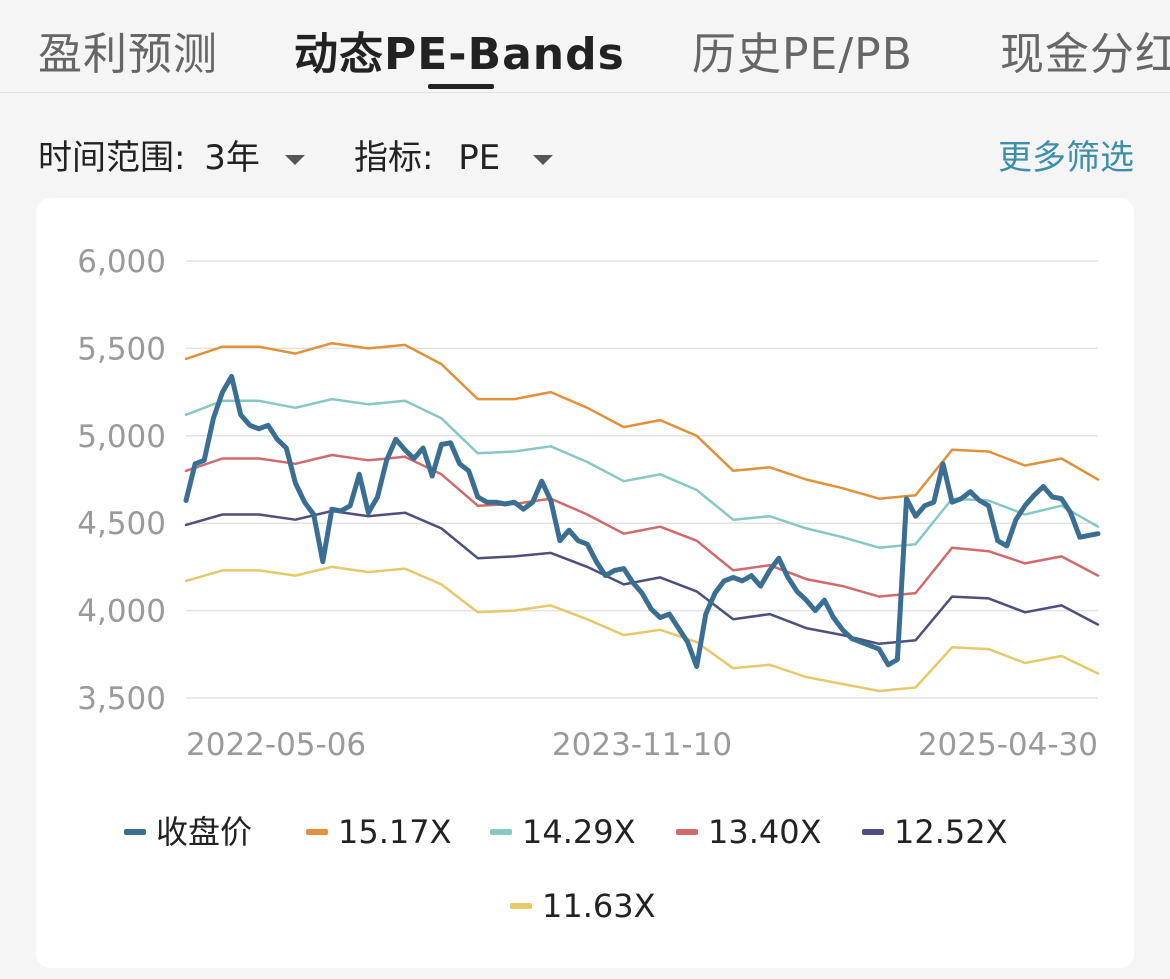 Image resolution: width=1170 pixels, height=979 pixels. I want to click on tab-bar: 盈利预测 动态PE-Bands 历史PE/PB 现金分红, so click(585, 46).